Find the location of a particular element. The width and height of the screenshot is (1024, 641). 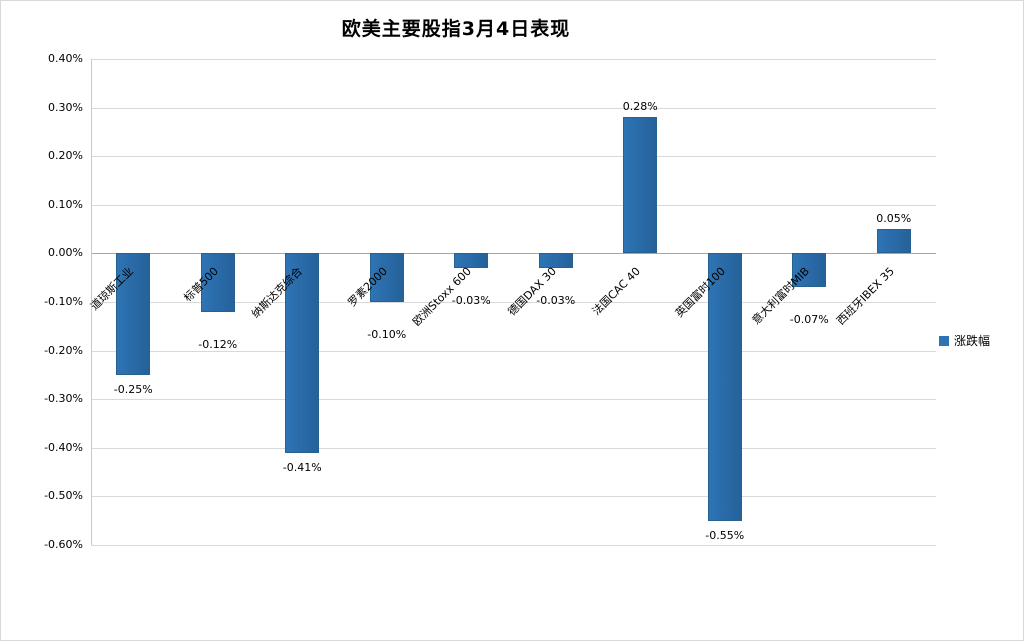

data-label: -0.55% is located at coordinates (725, 535).